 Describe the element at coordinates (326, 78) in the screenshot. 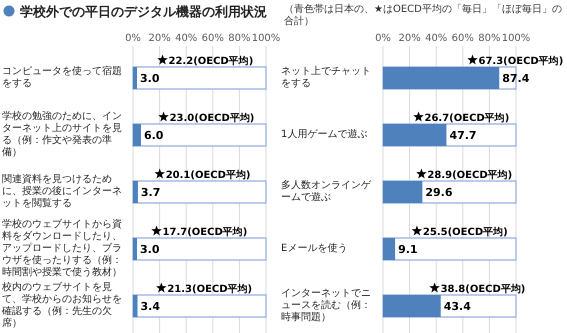

I see `y-tick-label: ネット上でチャットをする` at that location.